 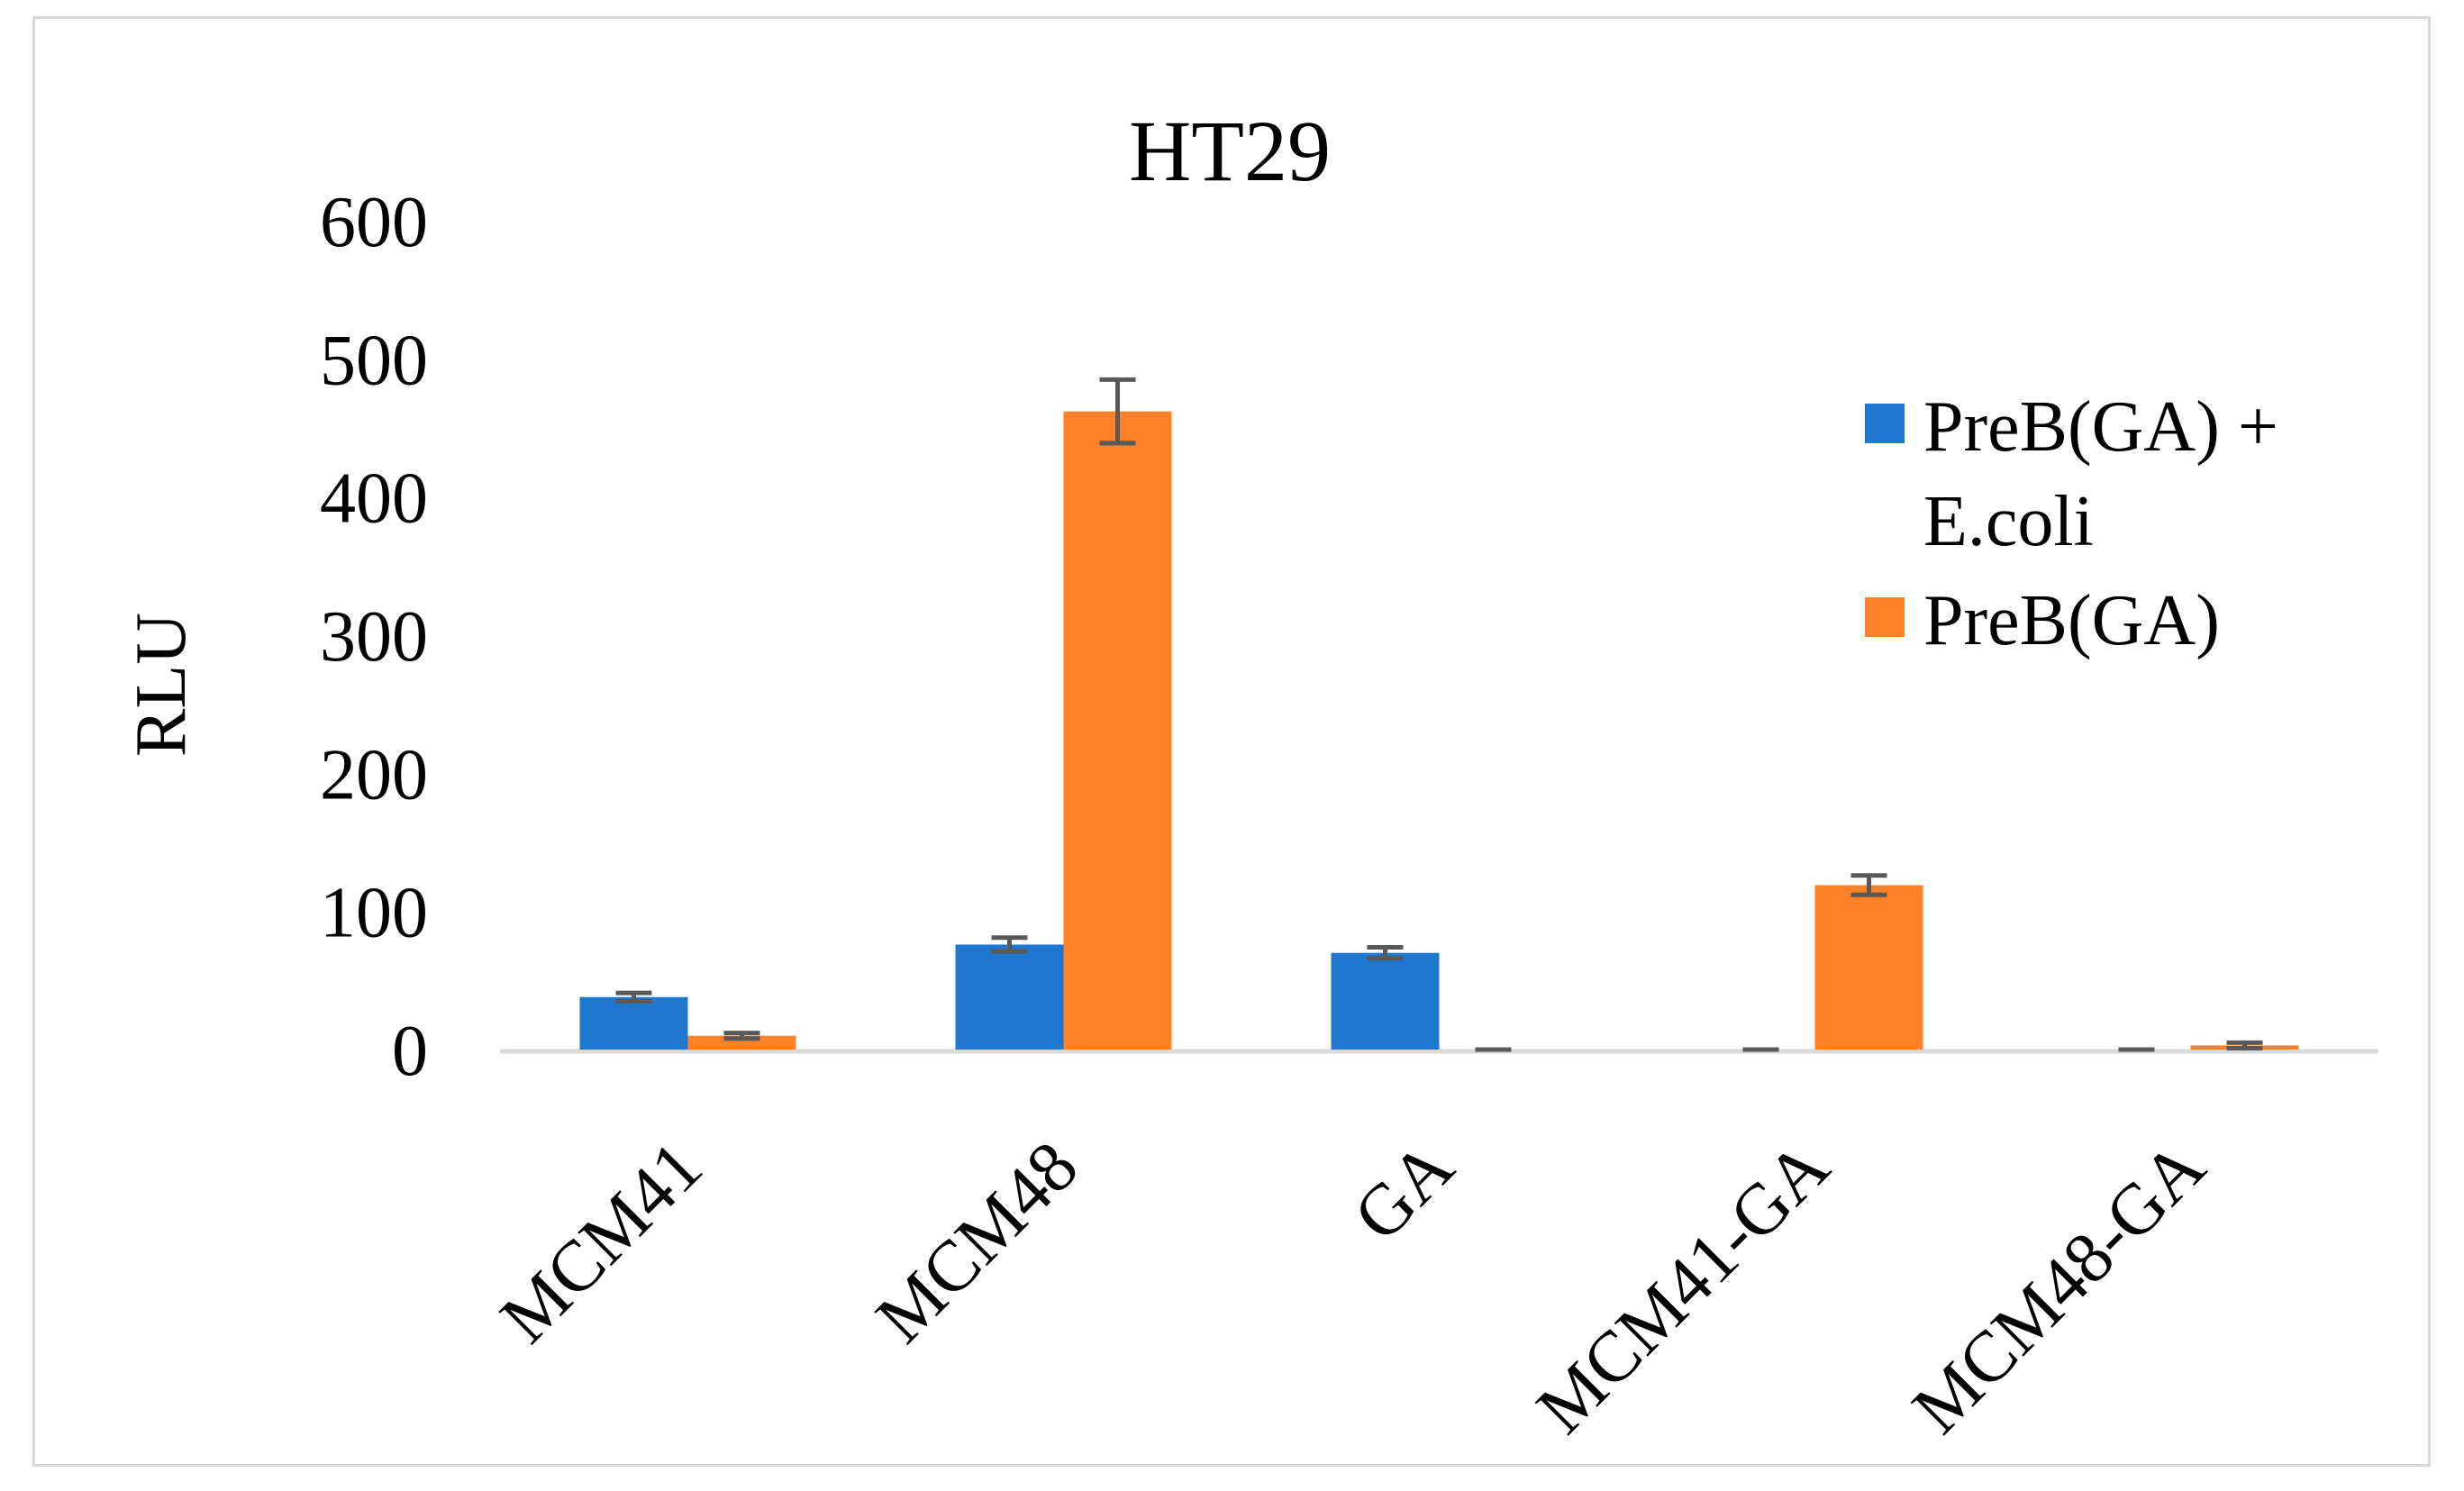 I want to click on x-tick-label: MCM41, so click(x=601, y=1243).